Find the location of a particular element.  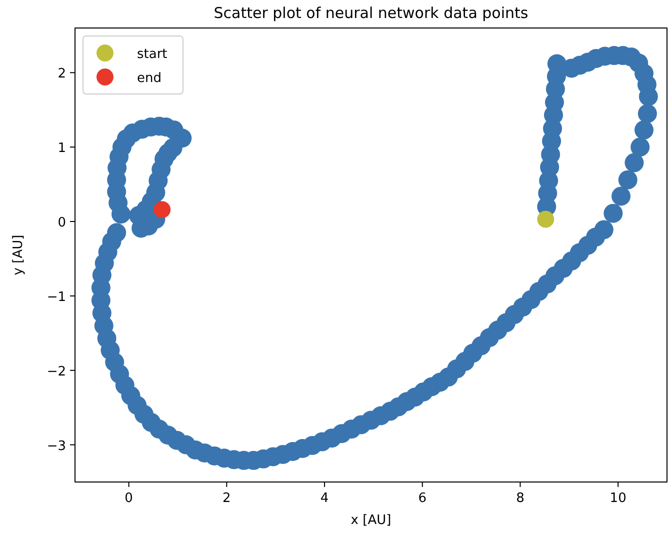

y-tick-label: −2 is located at coordinates (56, 372).